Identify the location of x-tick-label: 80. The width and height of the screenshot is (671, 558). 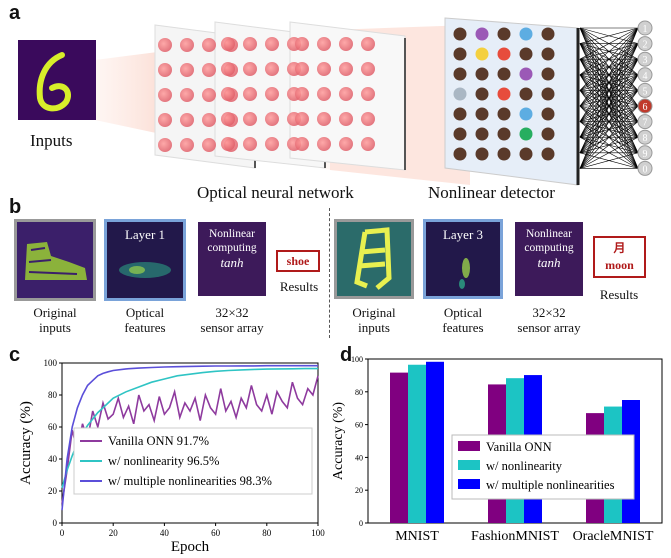
(267, 533).